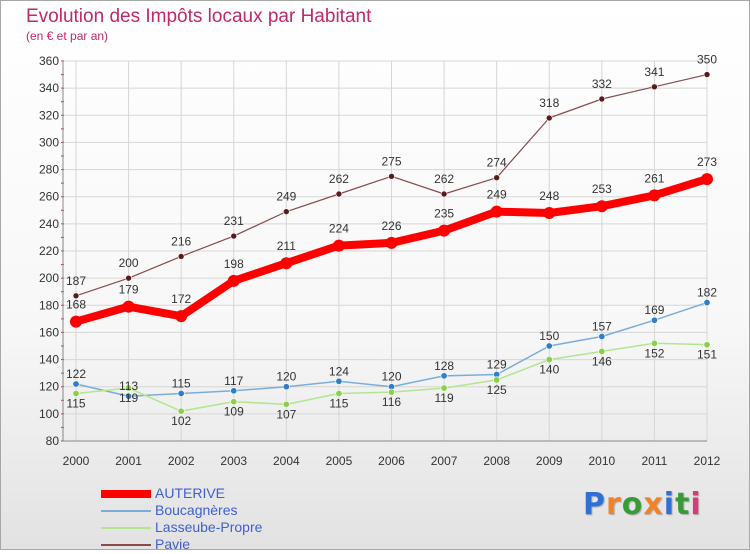 The width and height of the screenshot is (750, 554). What do you see at coordinates (602, 189) in the screenshot?
I see `data-label: 253` at bounding box center [602, 189].